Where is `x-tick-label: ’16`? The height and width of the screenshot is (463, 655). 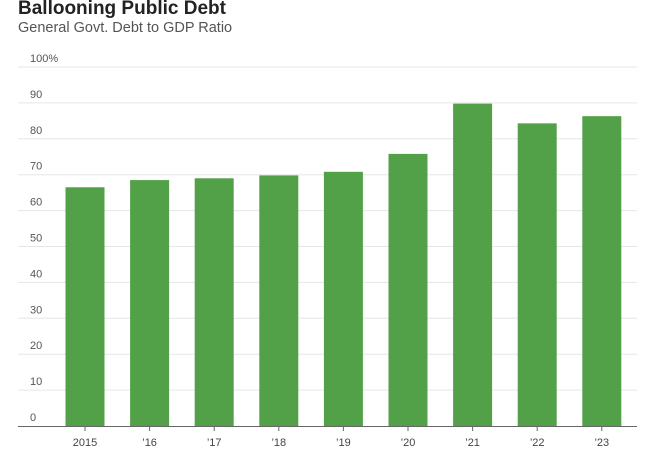
x-tick-label: ’16 is located at coordinates (149, 443).